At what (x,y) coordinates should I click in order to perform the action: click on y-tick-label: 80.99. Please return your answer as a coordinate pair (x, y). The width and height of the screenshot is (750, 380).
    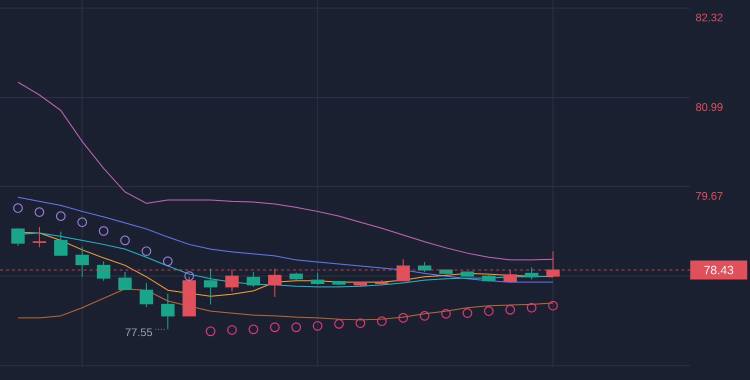
    Looking at the image, I should click on (709, 107).